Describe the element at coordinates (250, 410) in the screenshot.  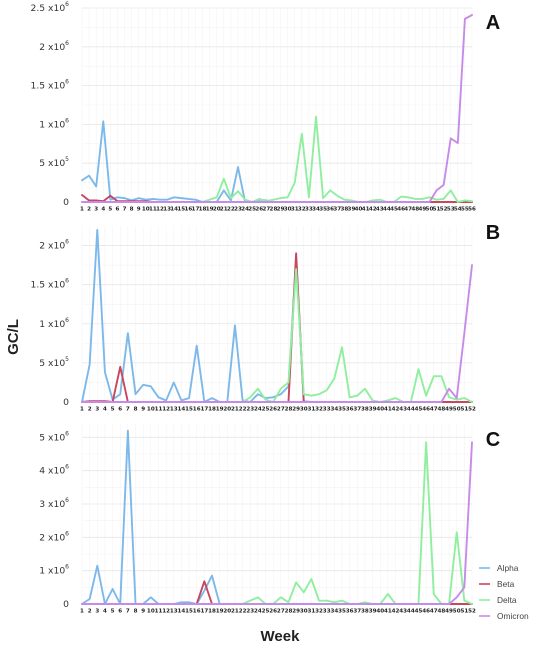
I see `x-tick-label: 23` at that location.